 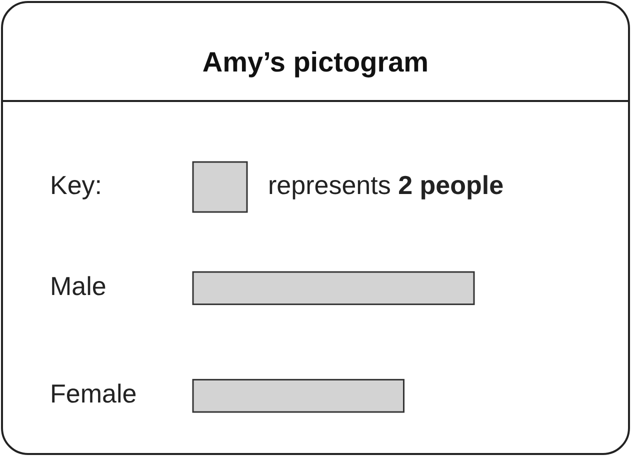 What do you see at coordinates (315, 62) in the screenshot?
I see `chart-title: Amy’s pictogram` at bounding box center [315, 62].